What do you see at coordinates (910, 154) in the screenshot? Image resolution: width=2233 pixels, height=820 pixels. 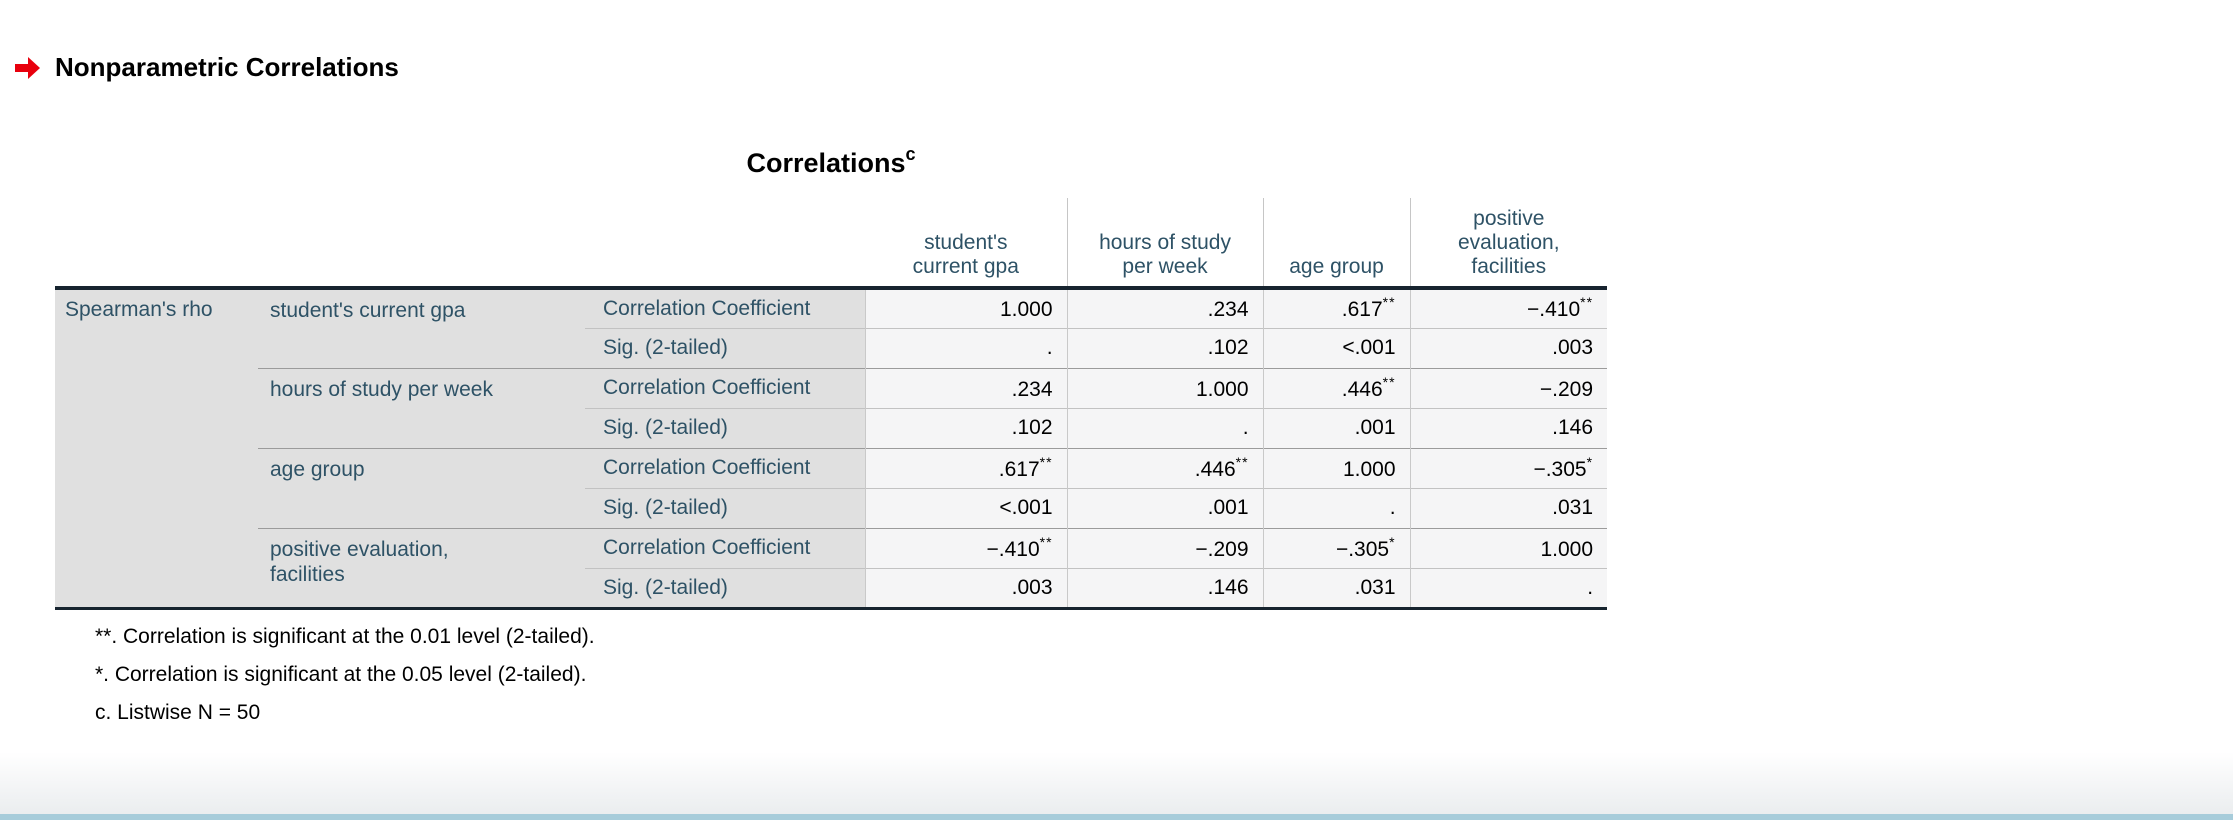 I see `table-title-footnote-marker: c` at bounding box center [910, 154].